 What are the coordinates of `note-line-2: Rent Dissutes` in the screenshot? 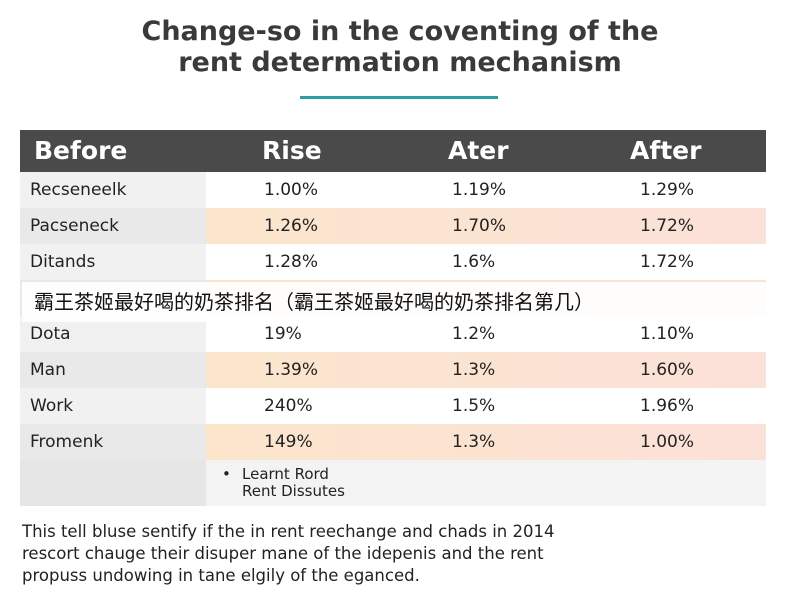 It's located at (293, 491).